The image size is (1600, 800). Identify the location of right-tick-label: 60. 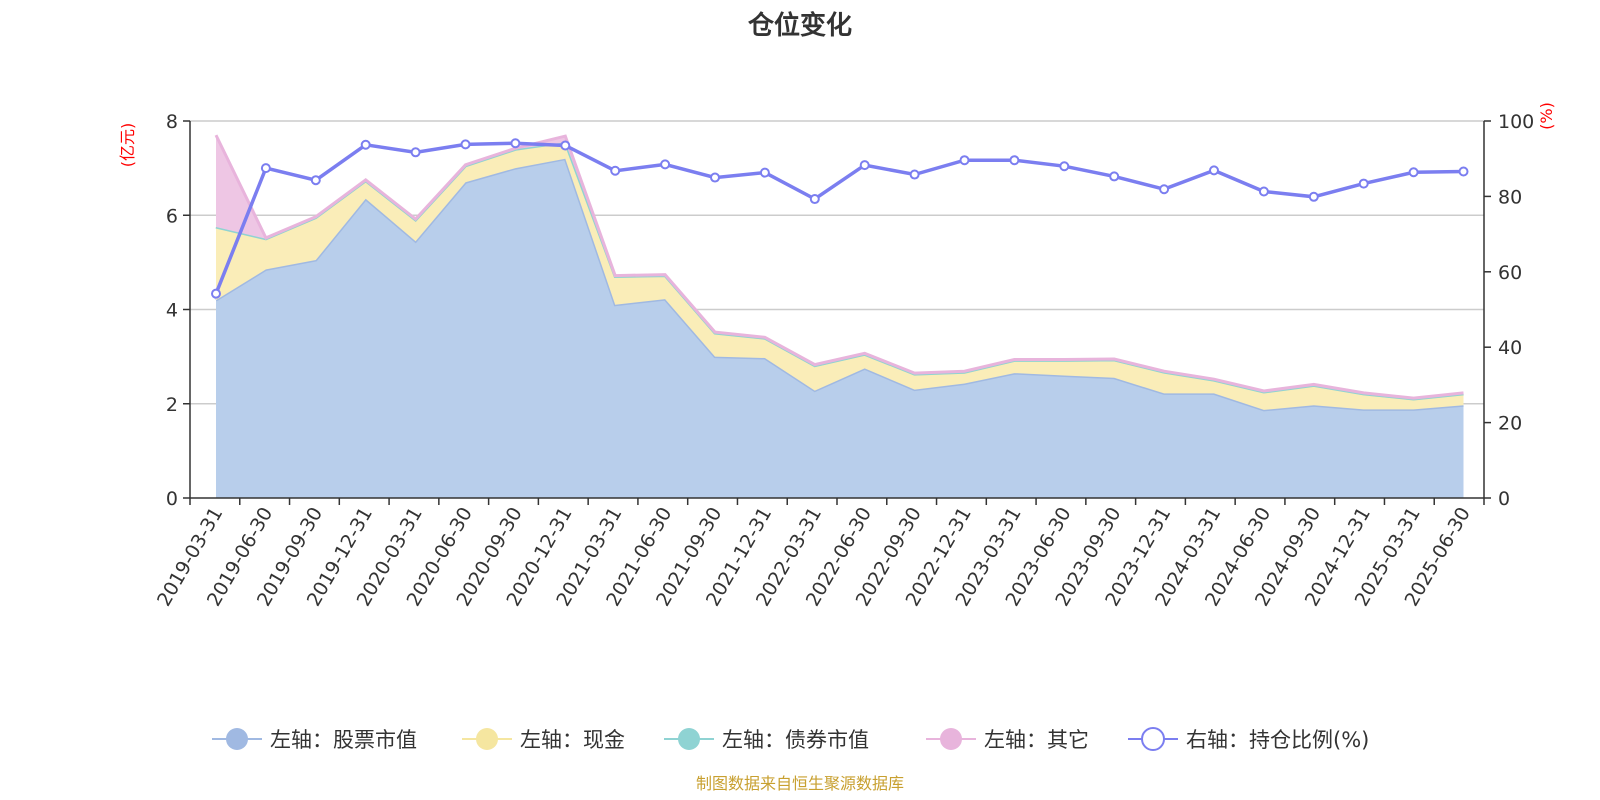
(1510, 273).